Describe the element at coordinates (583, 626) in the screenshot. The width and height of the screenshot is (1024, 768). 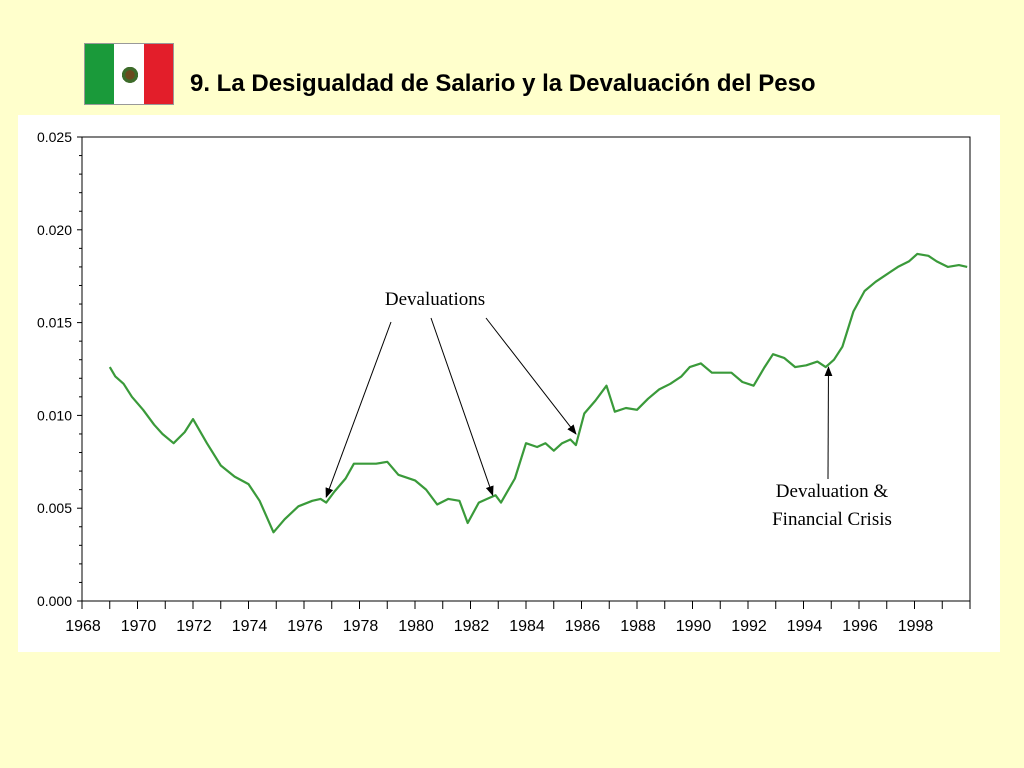
I see `x-tick-label: 1986` at that location.